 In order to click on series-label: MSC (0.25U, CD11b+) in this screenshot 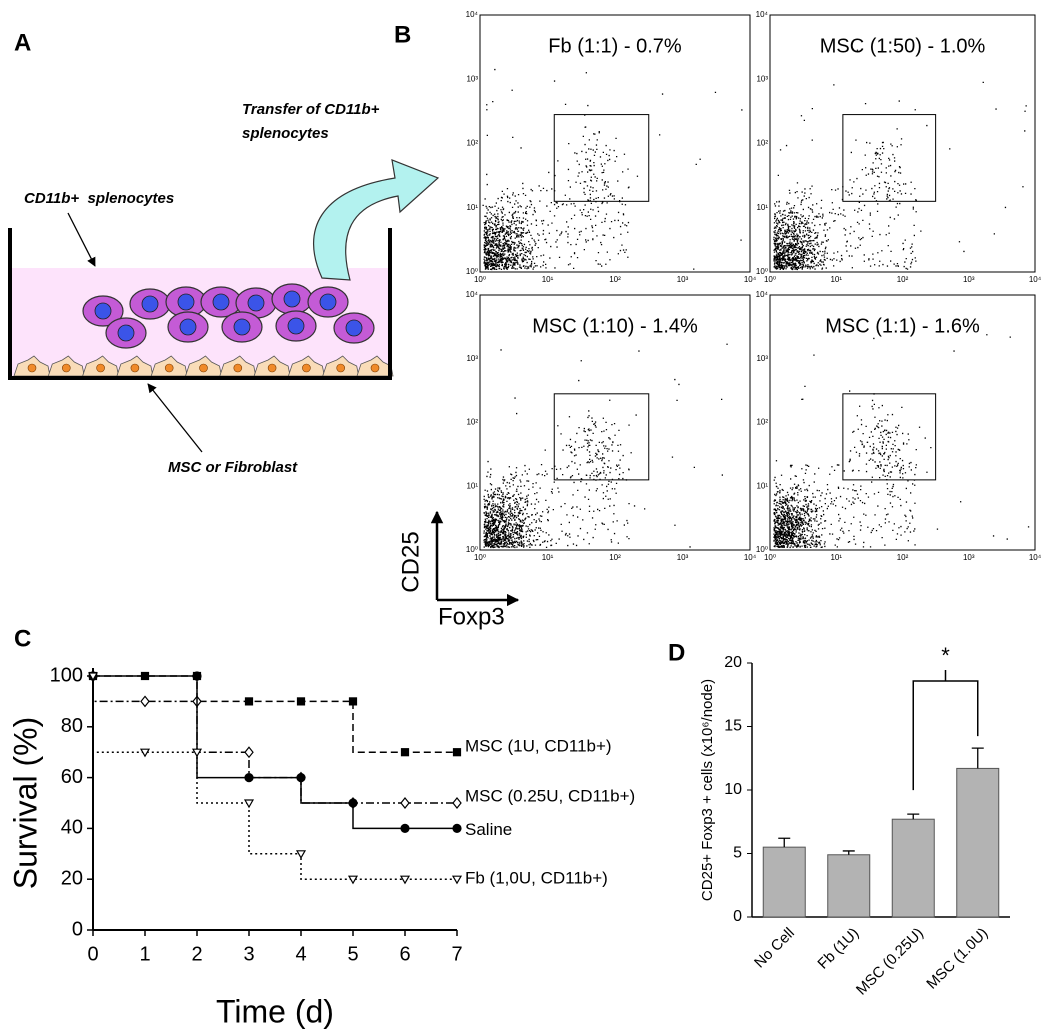, I will do `click(550, 795)`.